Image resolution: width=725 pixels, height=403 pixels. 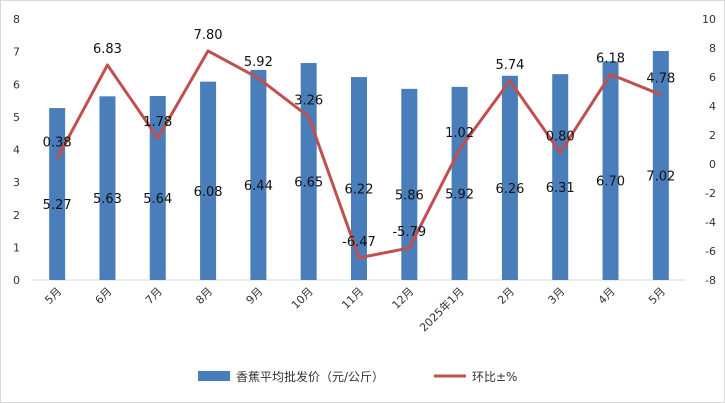 What do you see at coordinates (660, 79) in the screenshot?
I see `line-data-label: 4.78` at bounding box center [660, 79].